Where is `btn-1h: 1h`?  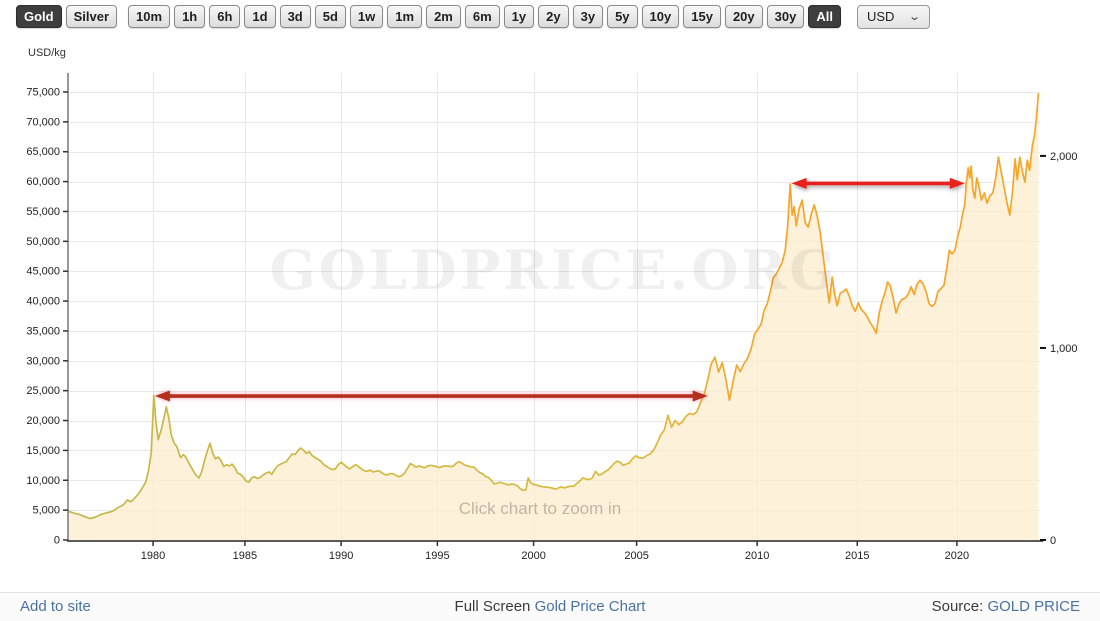 btn-1h: 1h is located at coordinates (190, 16).